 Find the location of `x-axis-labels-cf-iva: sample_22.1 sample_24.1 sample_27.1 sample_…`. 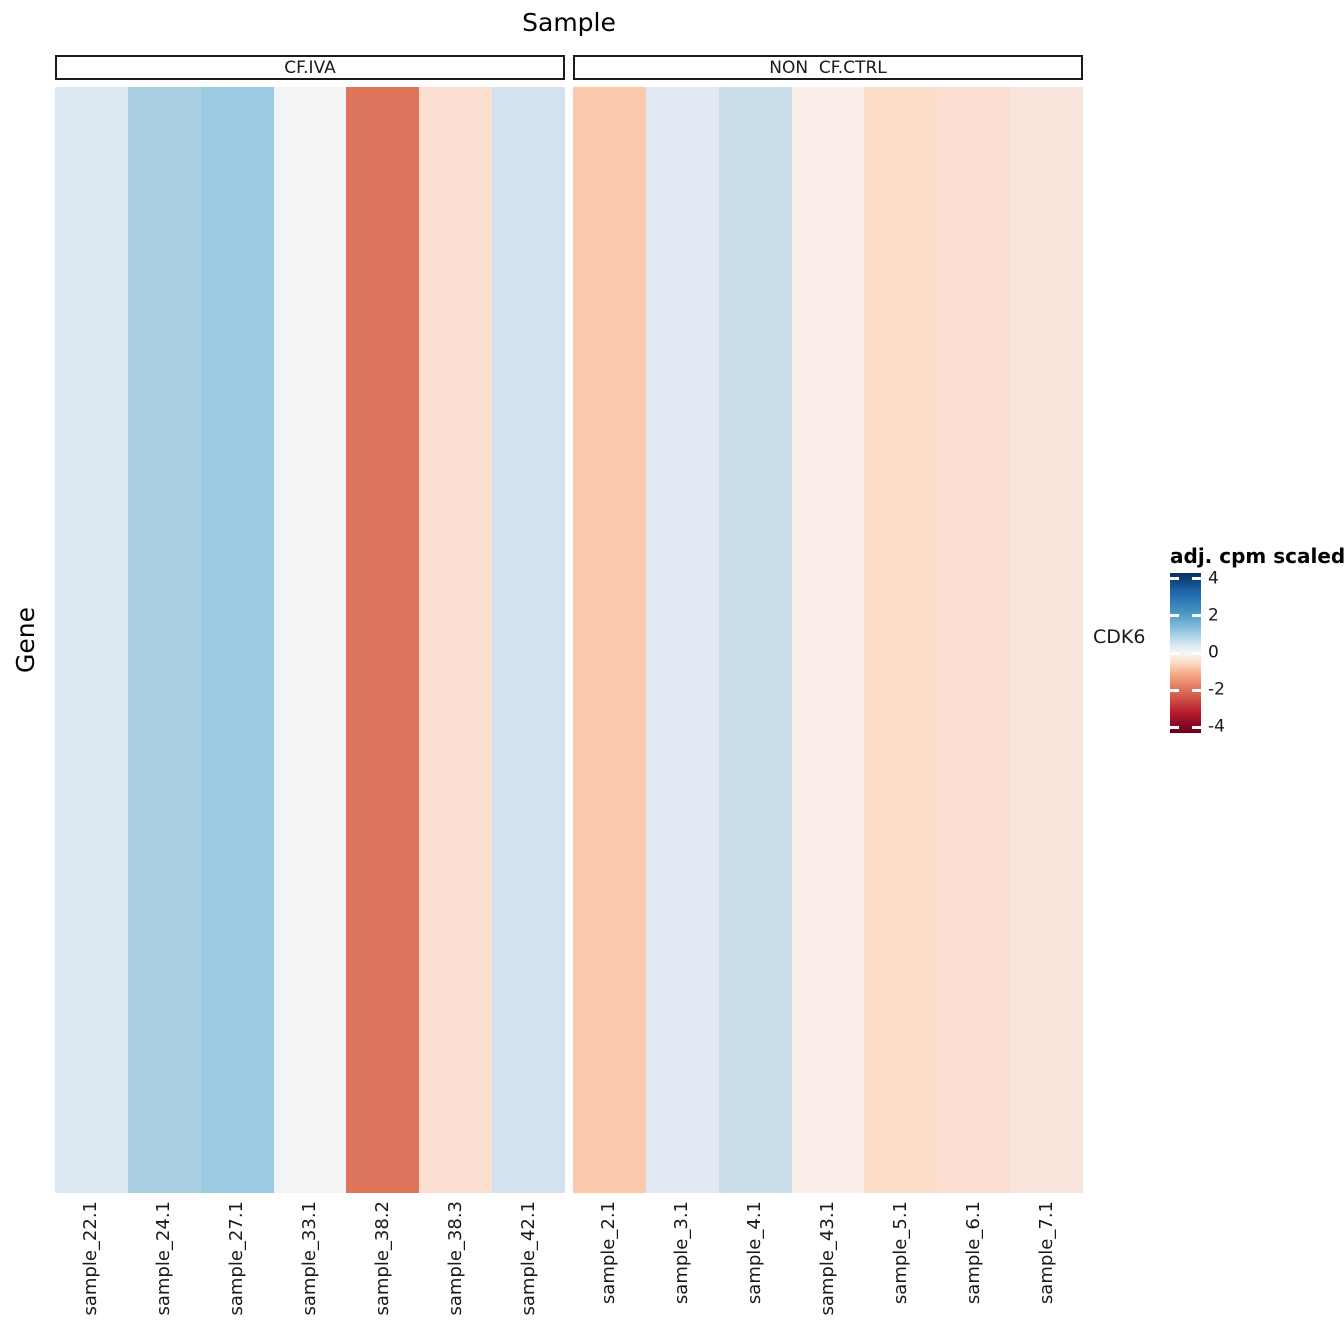

x-axis-labels-cf-iva: sample_22.1 sample_24.1 sample_27.1 sample_… is located at coordinates (310, 1272).